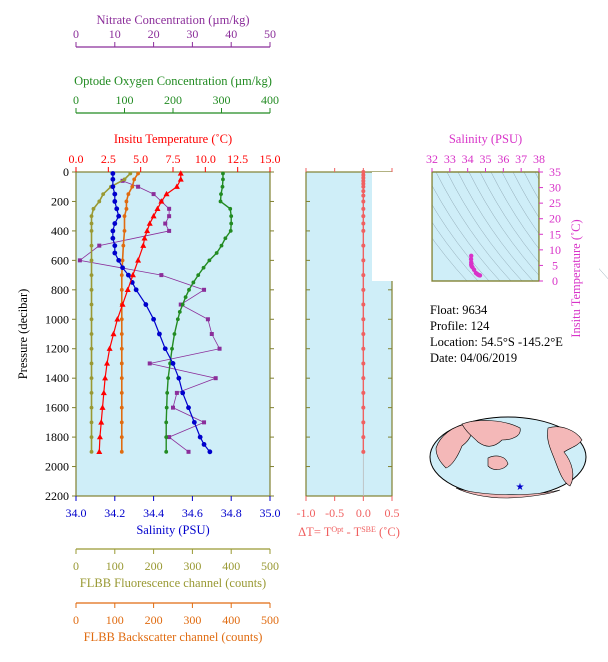 The width and height of the screenshot is (608, 662). I want to click on oxygen-tick-label: 0, so click(76, 100).